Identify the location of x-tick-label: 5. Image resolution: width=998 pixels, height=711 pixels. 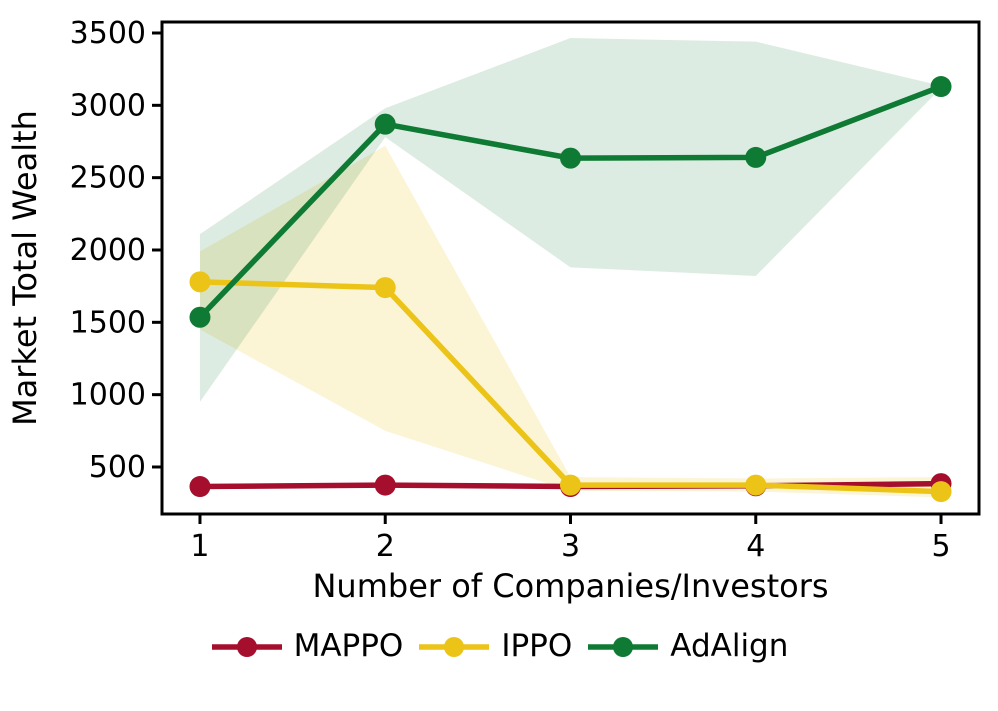
(940, 546).